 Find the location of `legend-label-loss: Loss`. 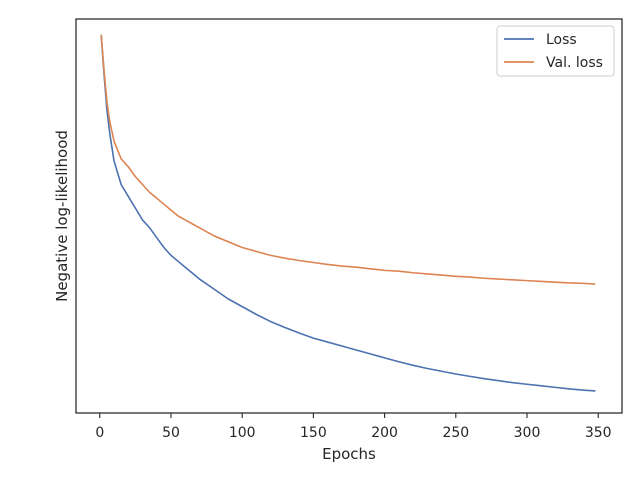

legend-label-loss: Loss is located at coordinates (561, 40).